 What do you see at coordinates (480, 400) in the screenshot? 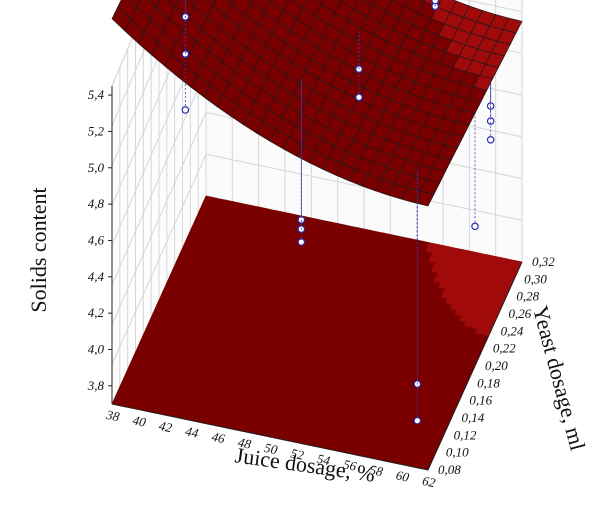
I see `y-tick-label: 0,16` at bounding box center [480, 400].